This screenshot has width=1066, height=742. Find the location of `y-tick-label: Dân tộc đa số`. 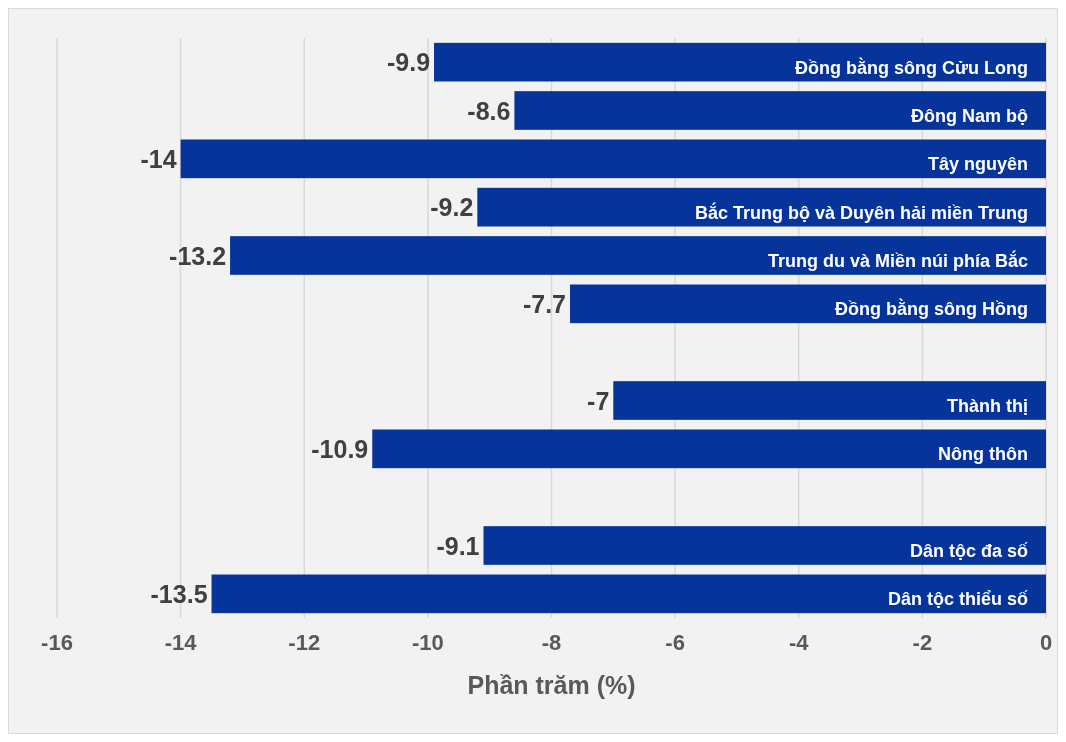

y-tick-label: Dân tộc đa số is located at coordinates (968, 550).